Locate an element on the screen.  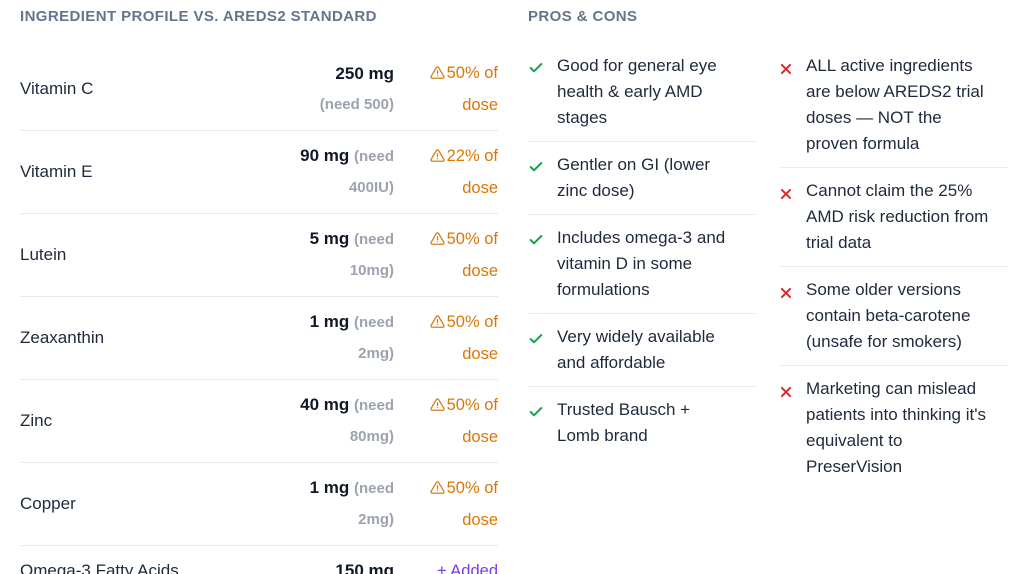
pro-item: Trusted Bausch + Lomb brand is located at coordinates (642, 422).